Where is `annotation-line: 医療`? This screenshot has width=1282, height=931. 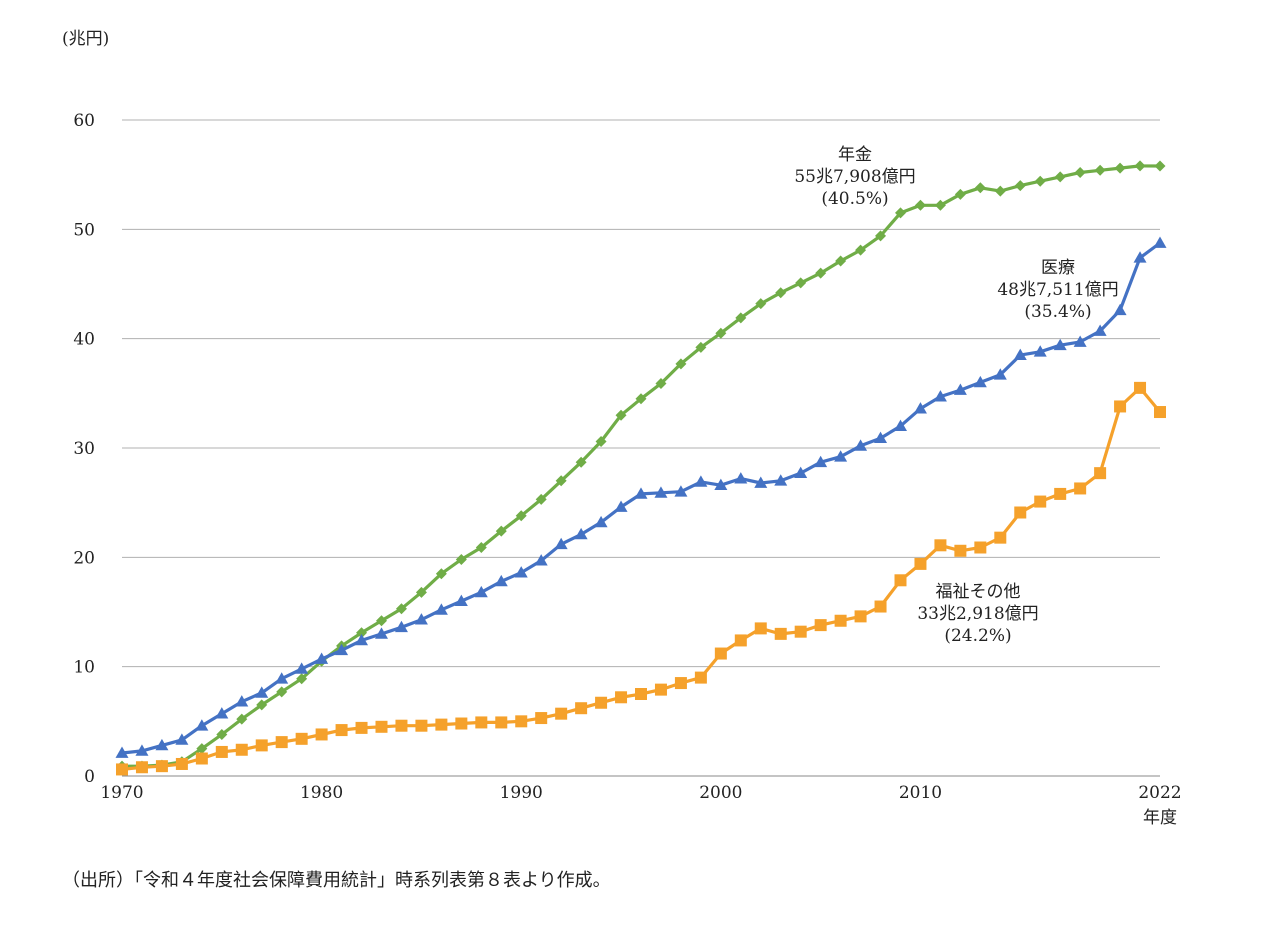 annotation-line: 医療 is located at coordinates (1058, 268).